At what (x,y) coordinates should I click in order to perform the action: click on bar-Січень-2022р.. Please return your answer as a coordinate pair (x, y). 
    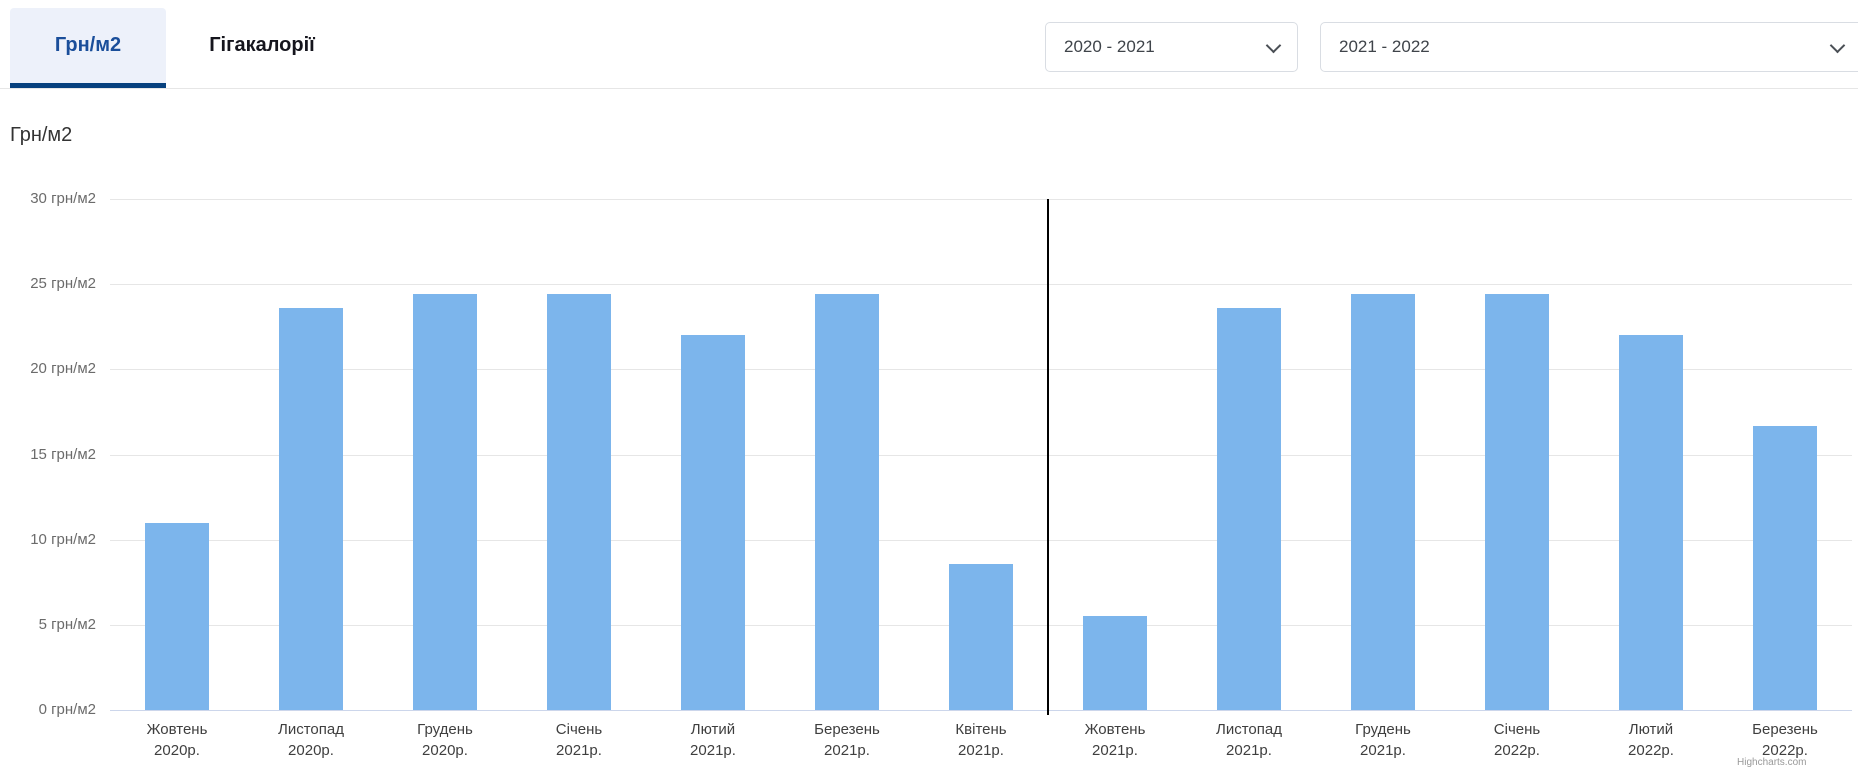
    Looking at the image, I should click on (1517, 502).